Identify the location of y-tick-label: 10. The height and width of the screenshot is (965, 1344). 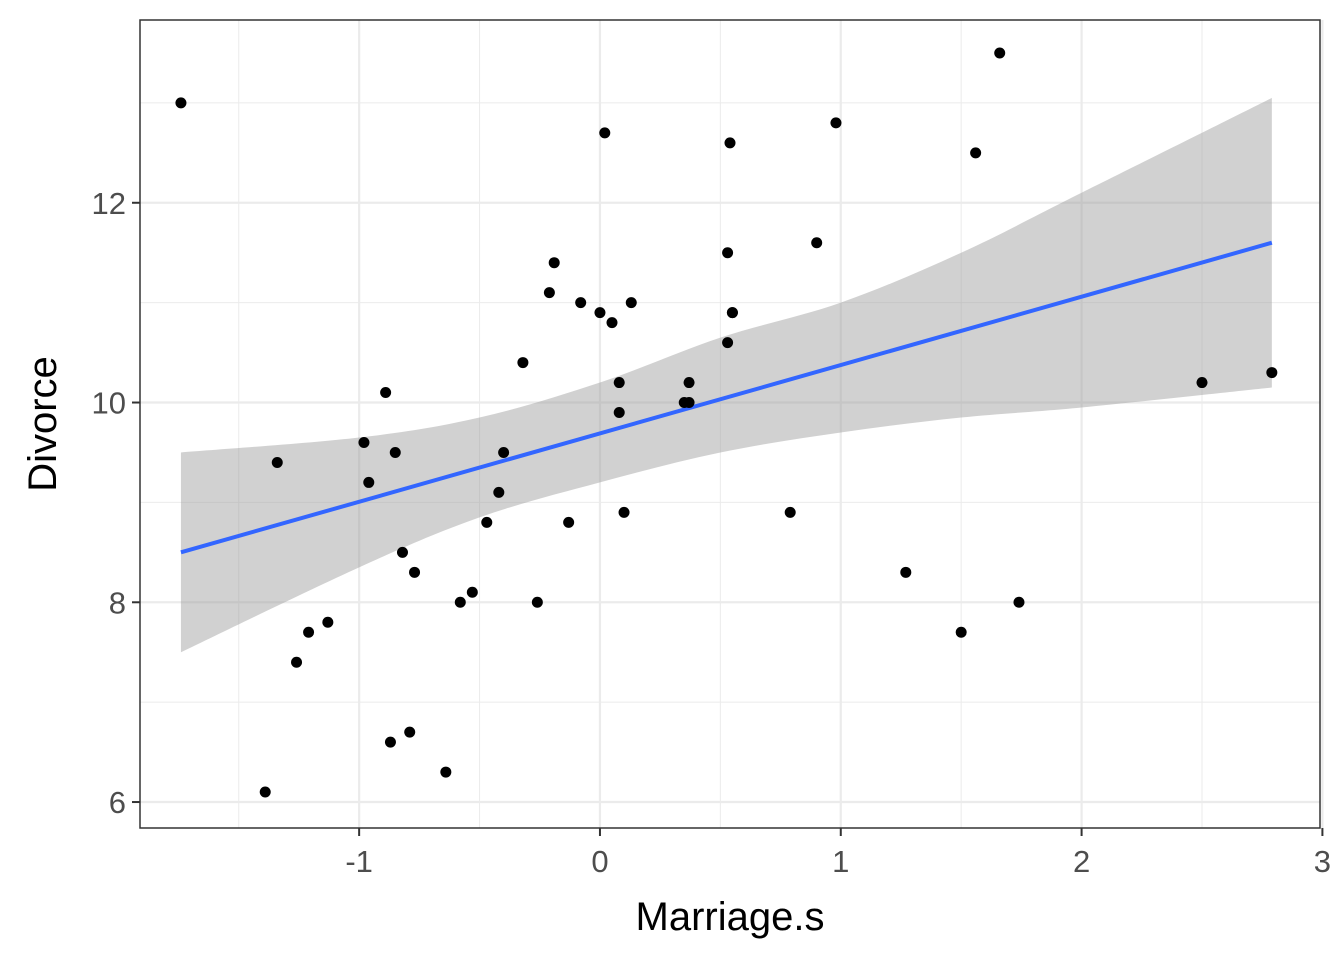
(109, 403).